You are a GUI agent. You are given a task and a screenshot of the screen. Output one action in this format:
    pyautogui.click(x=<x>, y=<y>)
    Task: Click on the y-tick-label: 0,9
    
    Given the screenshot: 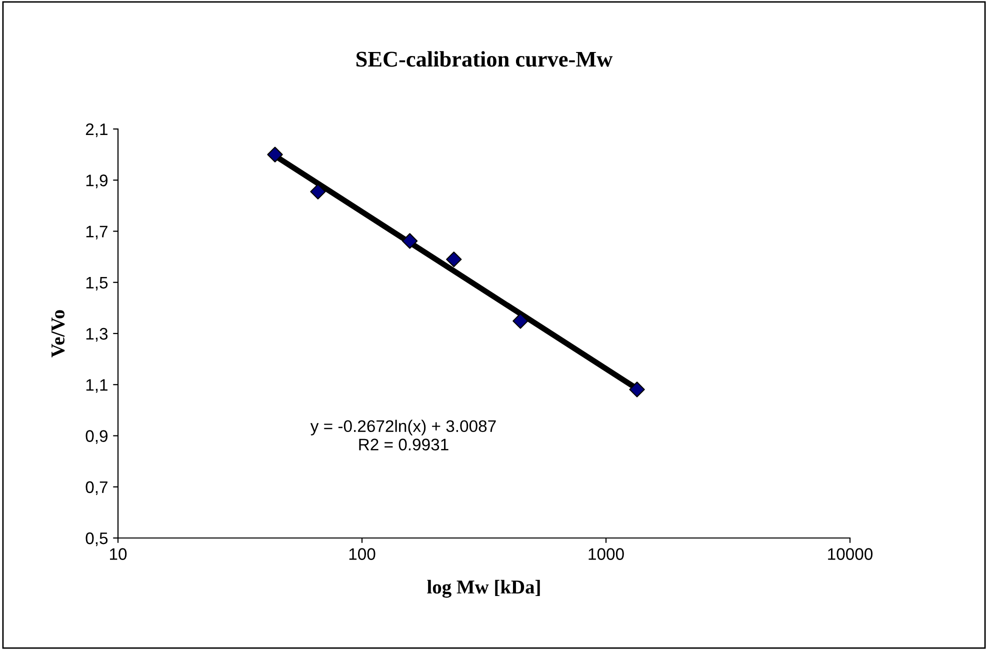 What is the action you would take?
    pyautogui.click(x=97, y=437)
    